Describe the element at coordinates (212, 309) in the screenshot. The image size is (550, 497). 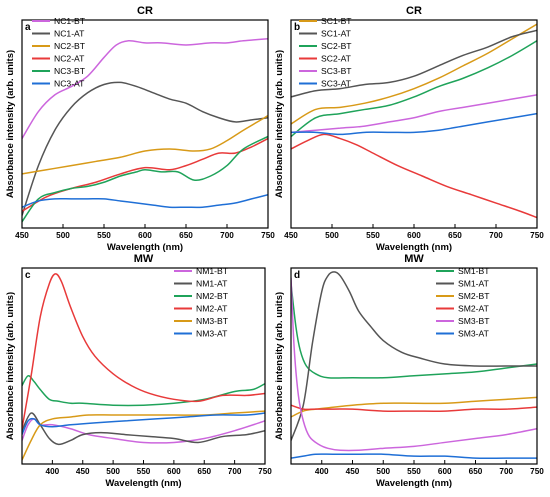
I see `legend-label: NM2-AT` at that location.